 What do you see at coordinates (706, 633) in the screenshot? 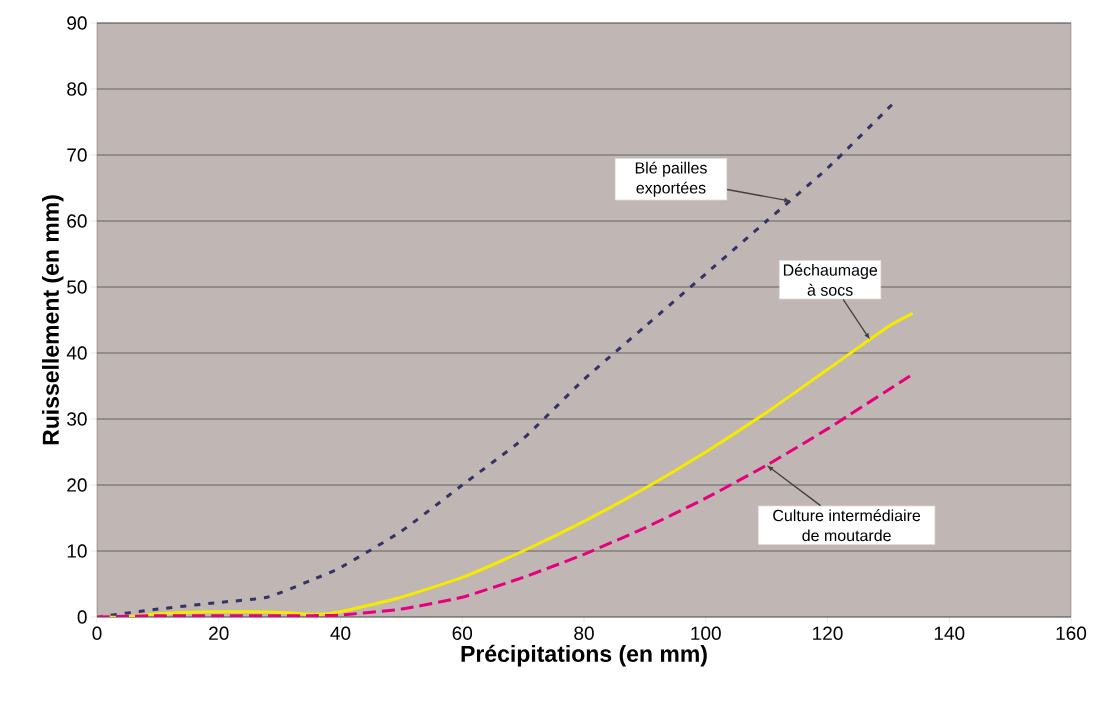
I see `x-tick-label: 100` at bounding box center [706, 633].